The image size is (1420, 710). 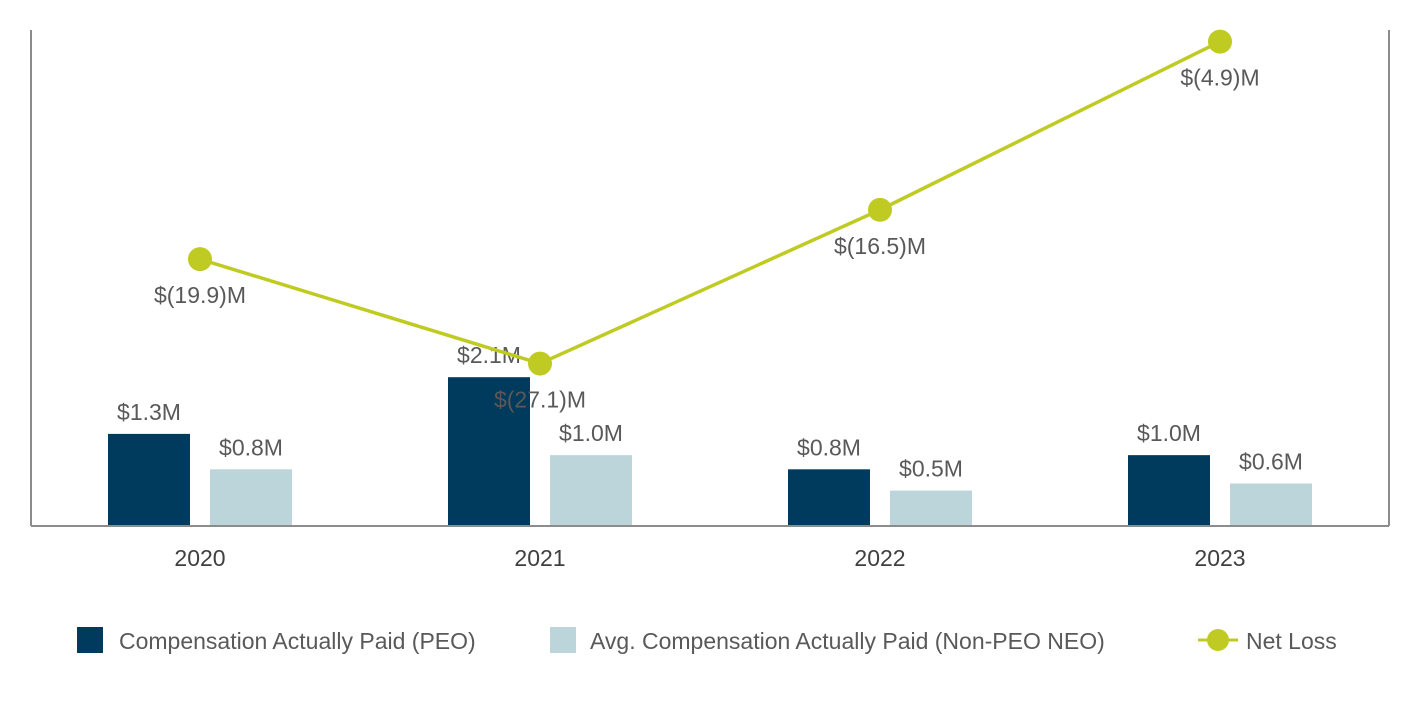 I want to click on data-label-net-loss-2022: $(16.5)M, so click(x=880, y=246).